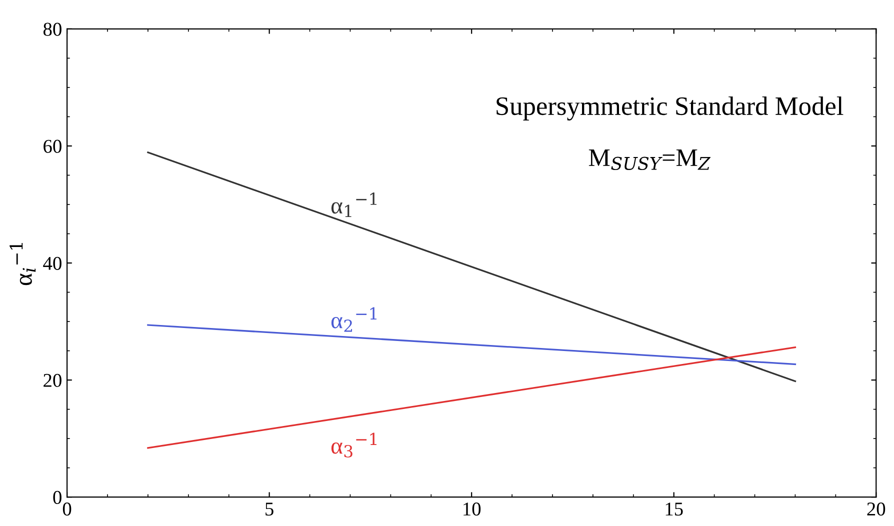 This screenshot has height=526, width=894. What do you see at coordinates (57, 497) in the screenshot?
I see `y-tick-label: 0` at bounding box center [57, 497].